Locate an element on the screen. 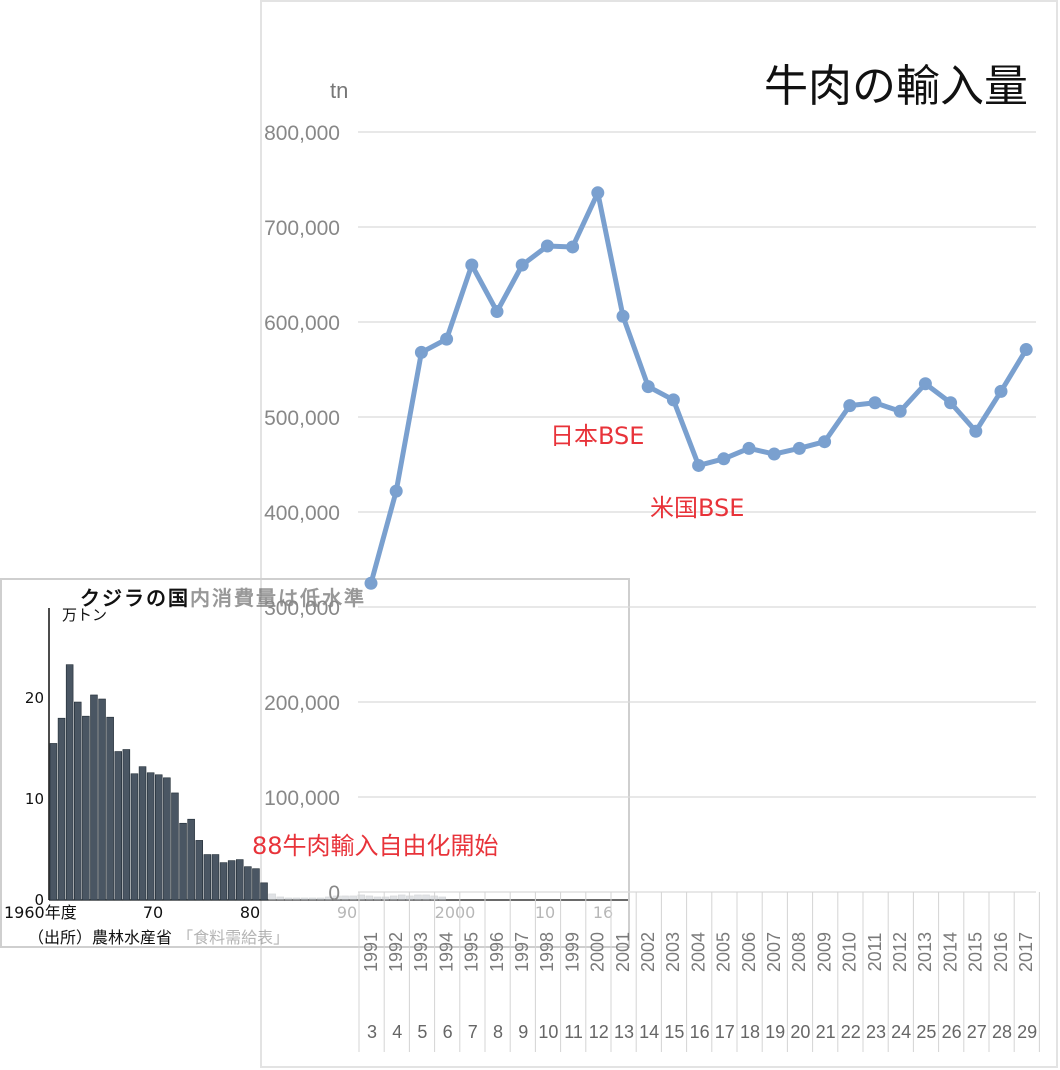 This screenshot has height=1070, width=1060. y-tick-label: 0 is located at coordinates (334, 893).